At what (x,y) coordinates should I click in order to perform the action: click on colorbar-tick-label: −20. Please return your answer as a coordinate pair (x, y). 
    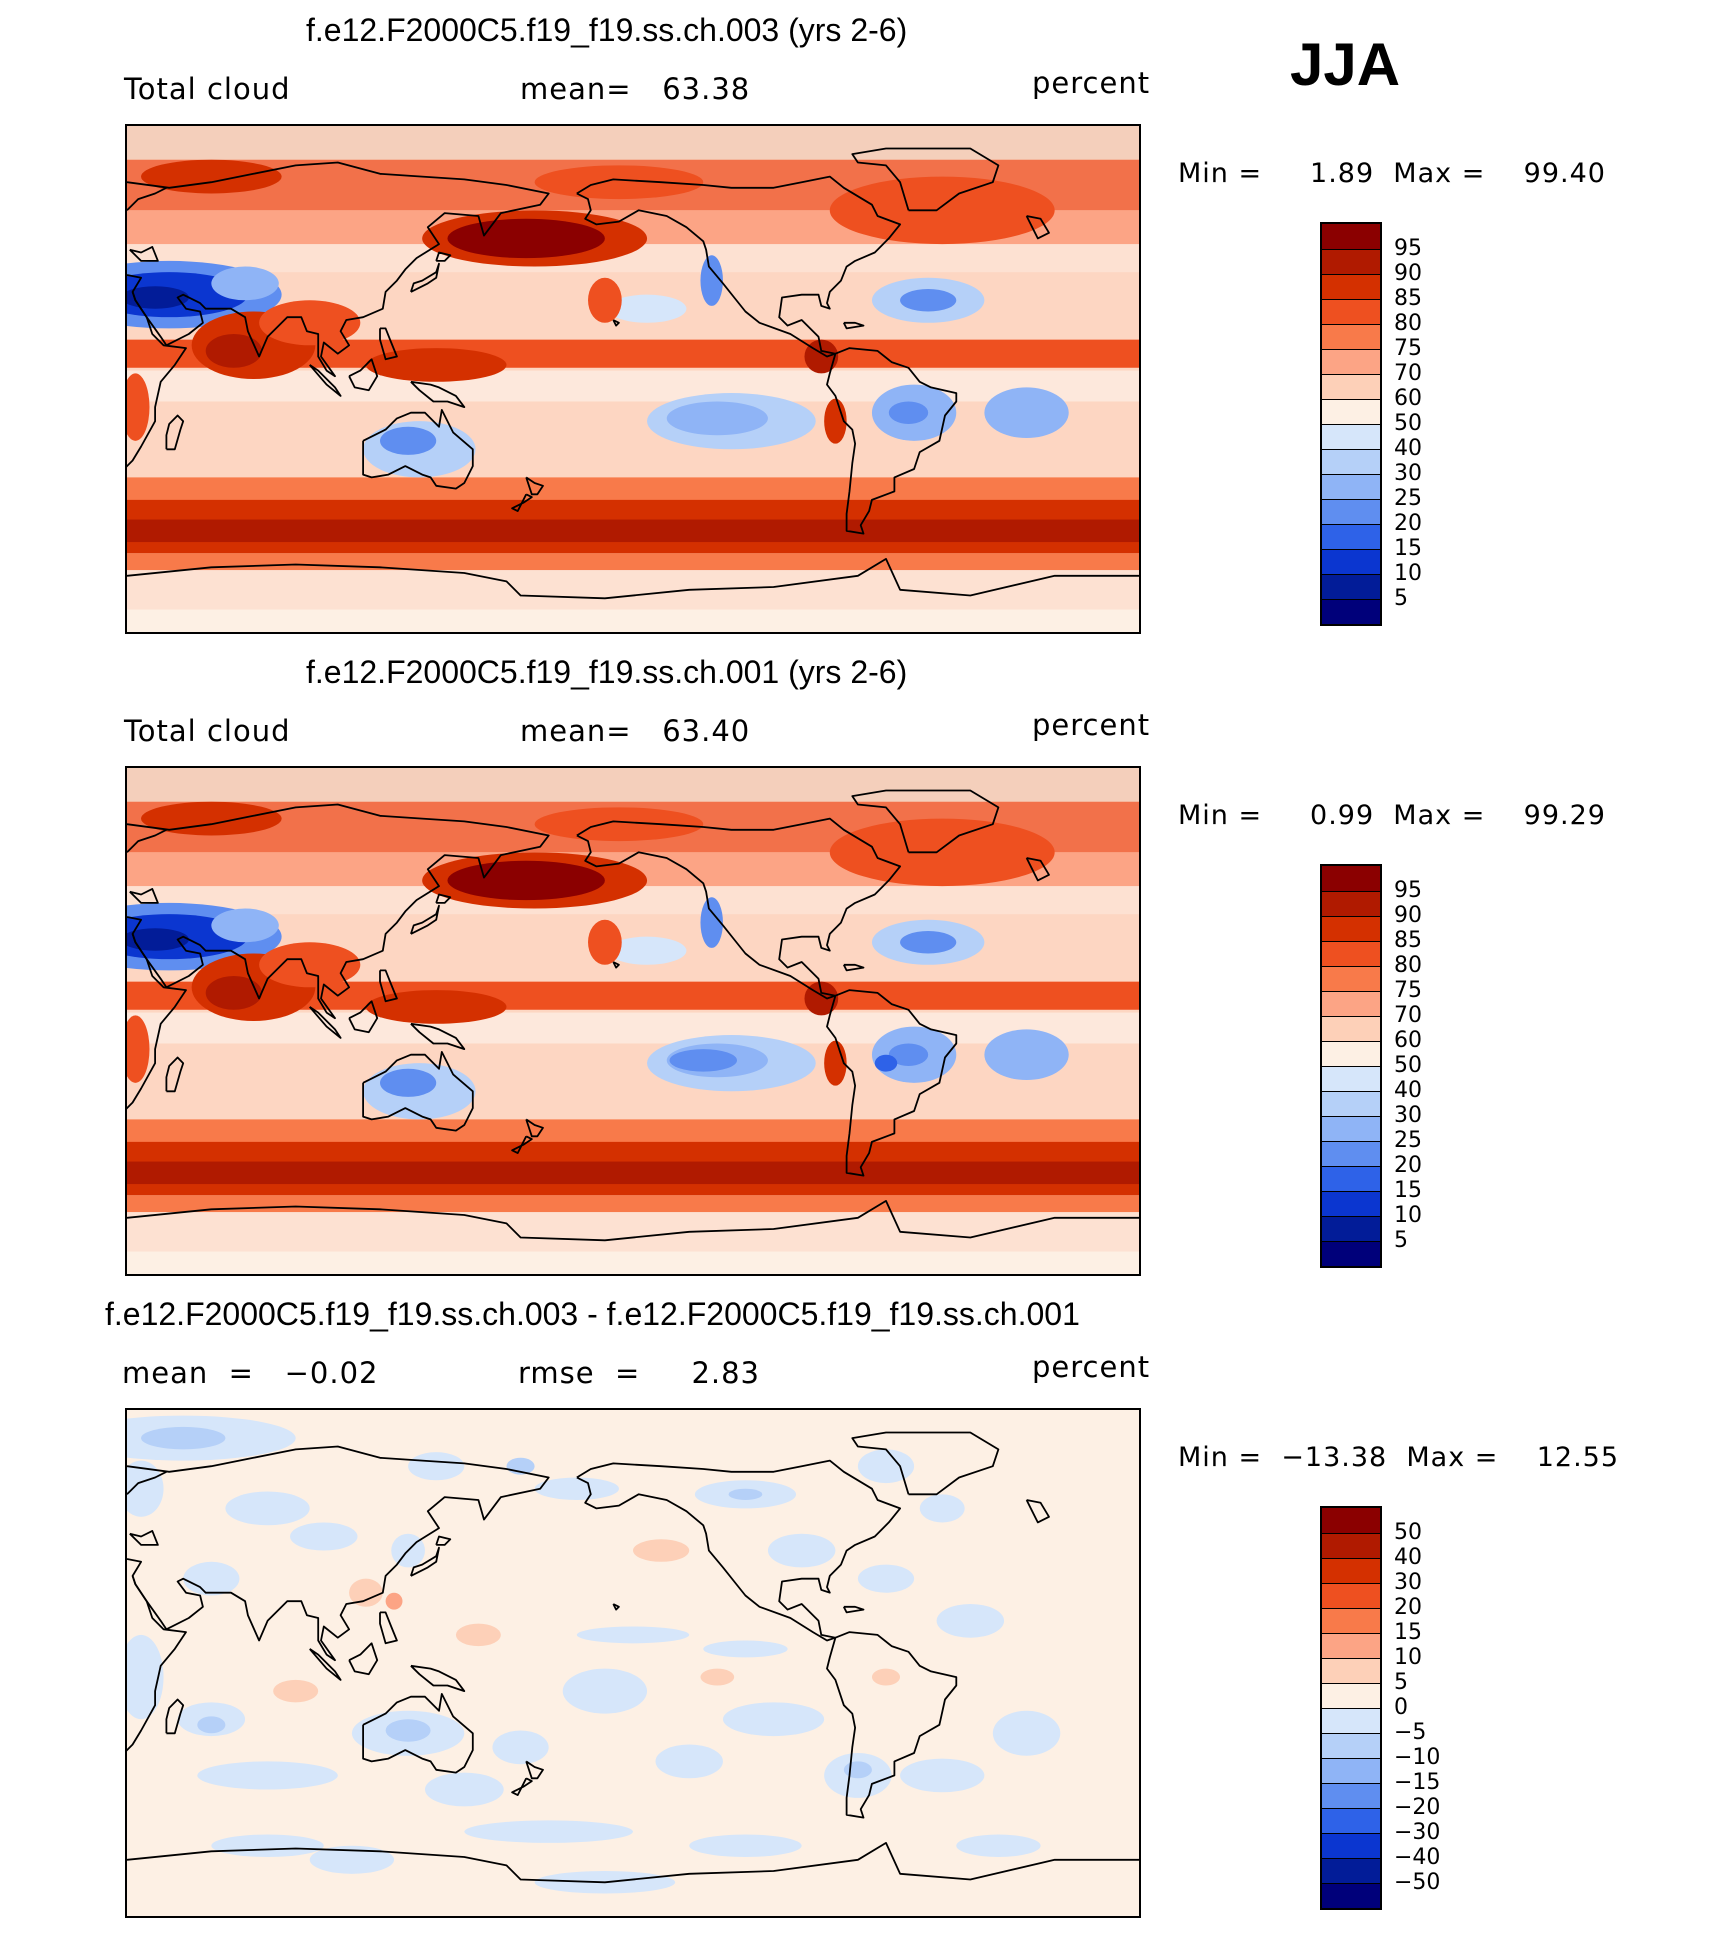
    Looking at the image, I should click on (1417, 1807).